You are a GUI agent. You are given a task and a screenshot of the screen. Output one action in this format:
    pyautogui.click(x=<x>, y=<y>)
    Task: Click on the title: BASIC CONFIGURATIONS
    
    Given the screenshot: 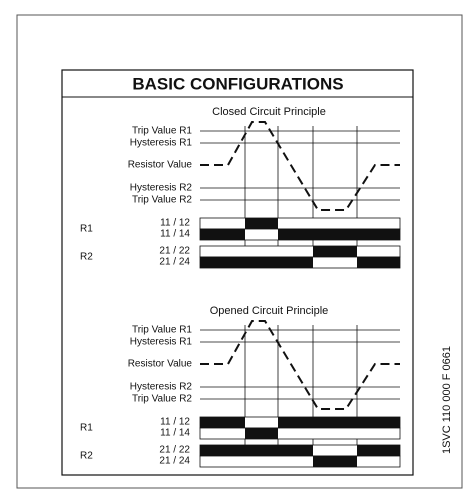 What is the action you would take?
    pyautogui.click(x=237, y=83)
    